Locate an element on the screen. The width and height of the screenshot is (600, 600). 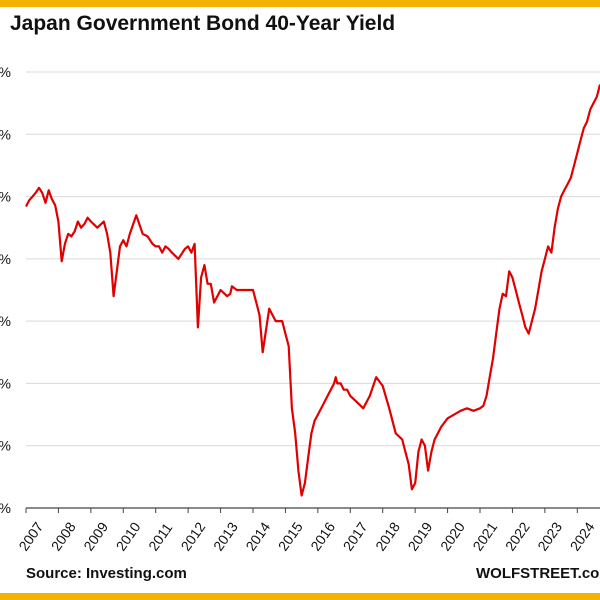
x-tick-label: 2007 is located at coordinates (30, 536).